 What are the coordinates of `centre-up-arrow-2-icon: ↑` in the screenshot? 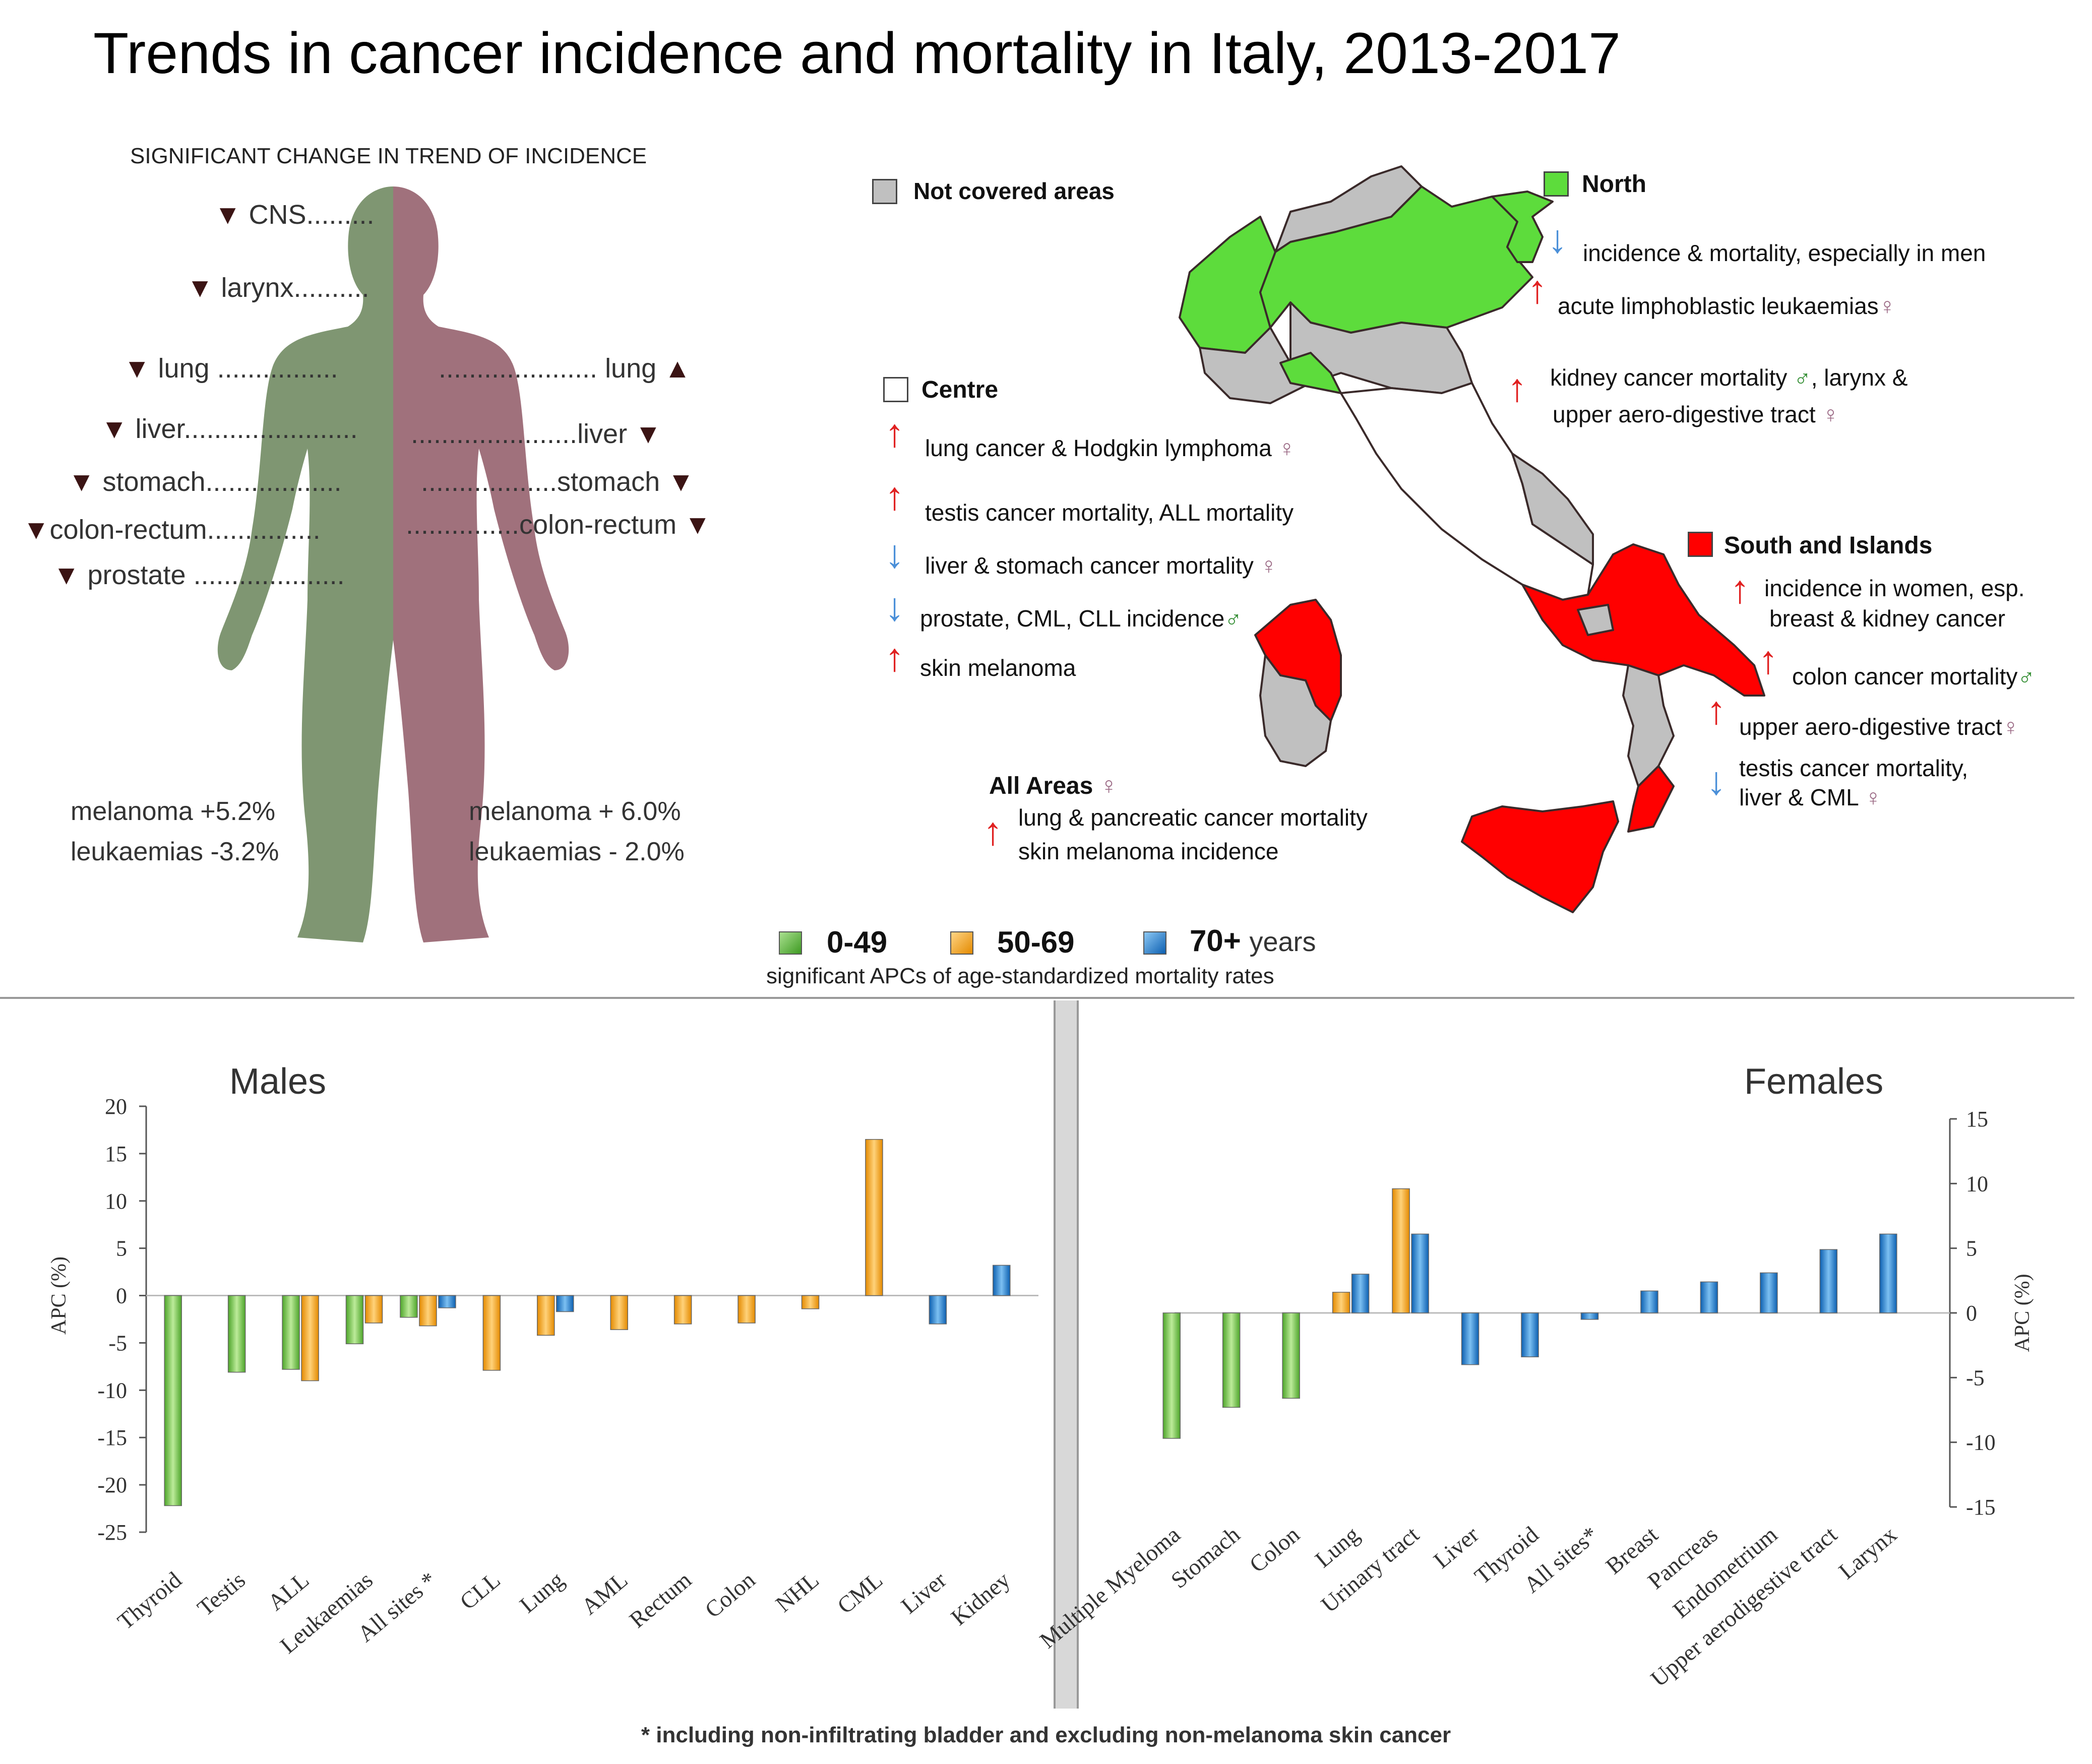 It's located at (894, 496).